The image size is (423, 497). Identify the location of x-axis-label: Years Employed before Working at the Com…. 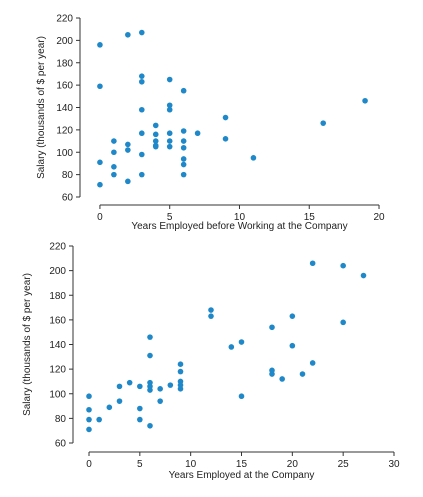
(239, 226).